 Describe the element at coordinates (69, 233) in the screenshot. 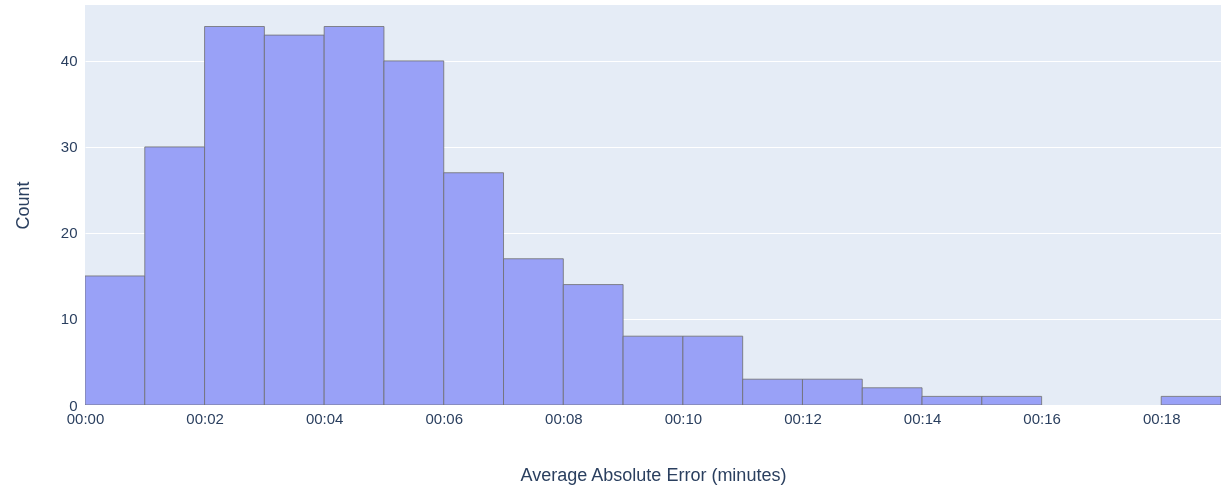

I see `y-tick-label: 20` at that location.